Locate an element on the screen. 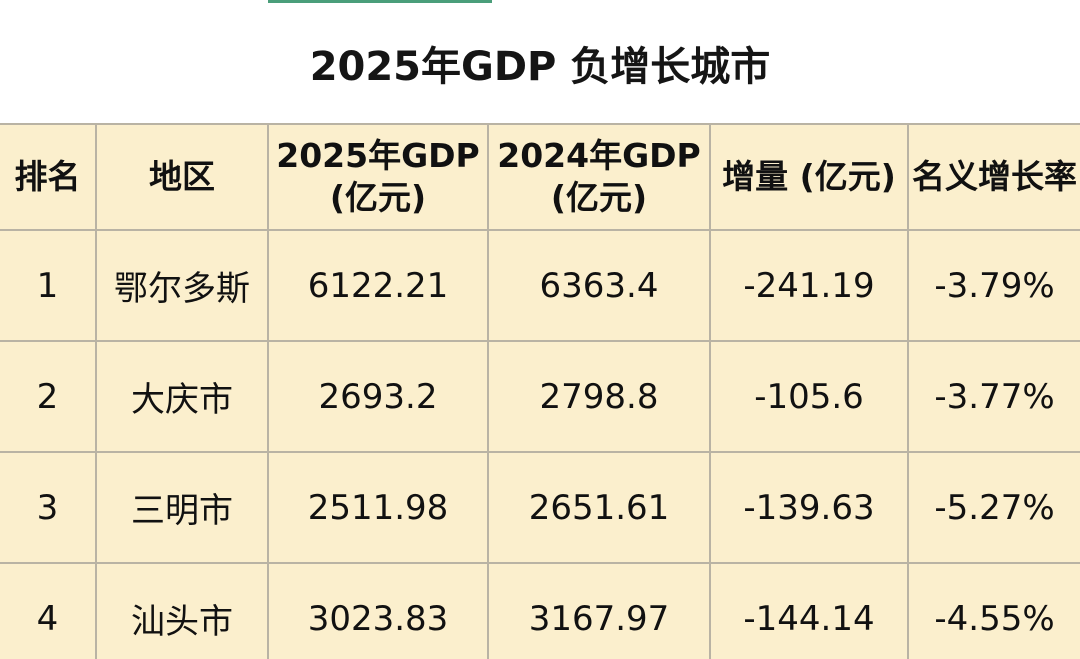 Image resolution: width=1080 pixels, height=659 pixels. gdp-2024-cell: 3167.97 is located at coordinates (599, 610).